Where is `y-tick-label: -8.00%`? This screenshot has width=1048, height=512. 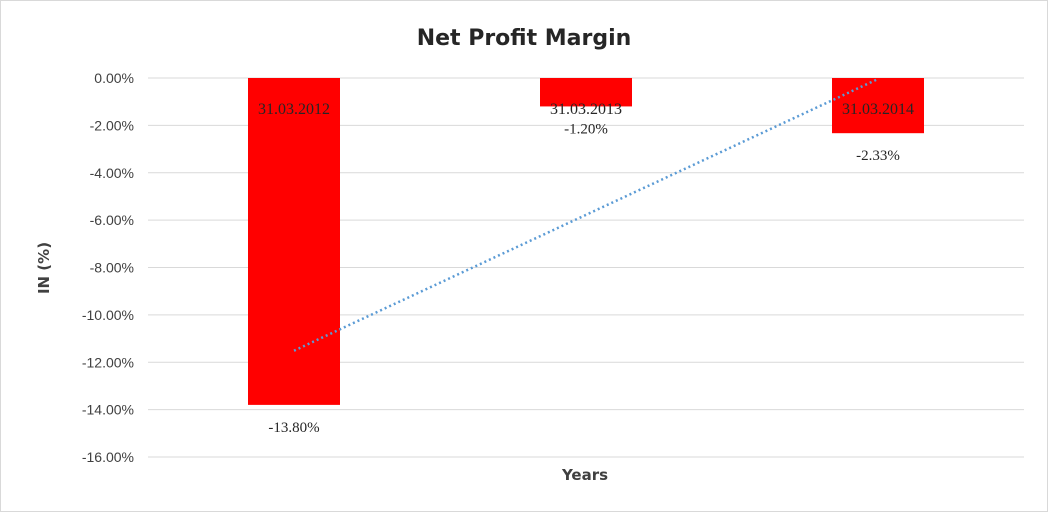 y-tick-label: -8.00% is located at coordinates (112, 268).